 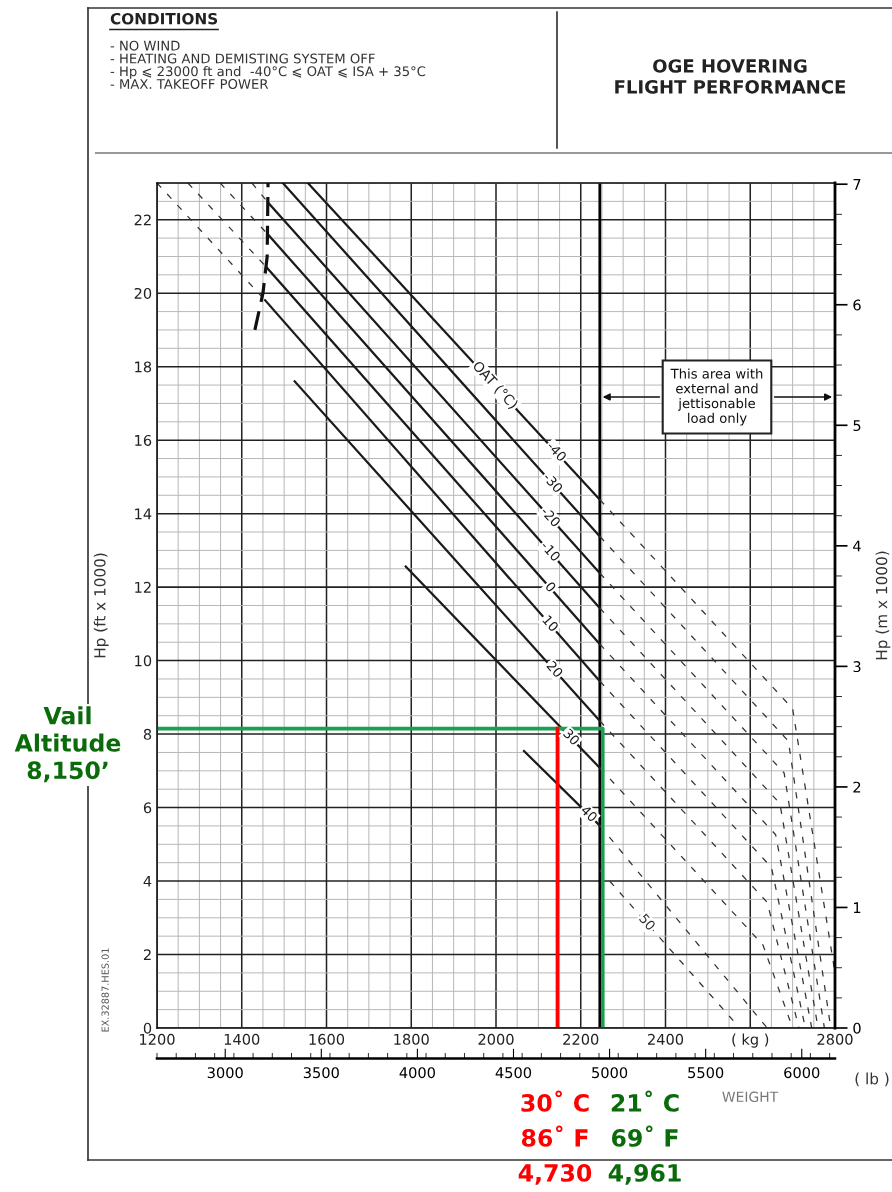 I want to click on y-tick-label: 12, so click(x=143, y=587).